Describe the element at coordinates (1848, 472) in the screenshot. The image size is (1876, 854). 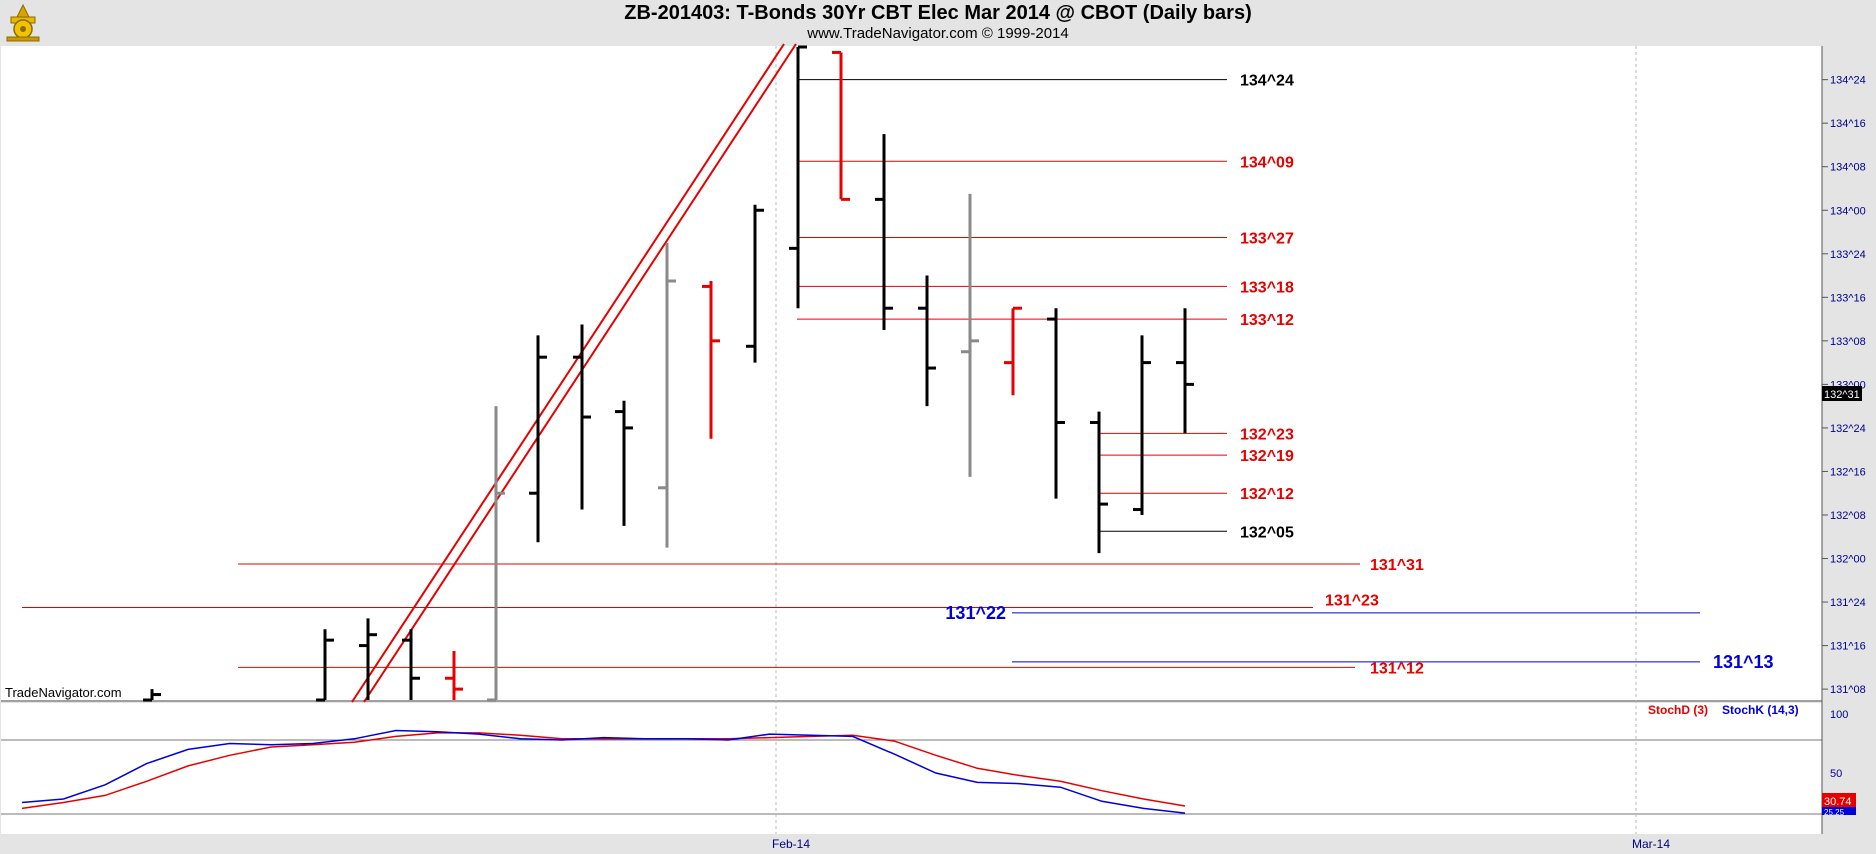
I see `price-tick-label: 132^16` at that location.